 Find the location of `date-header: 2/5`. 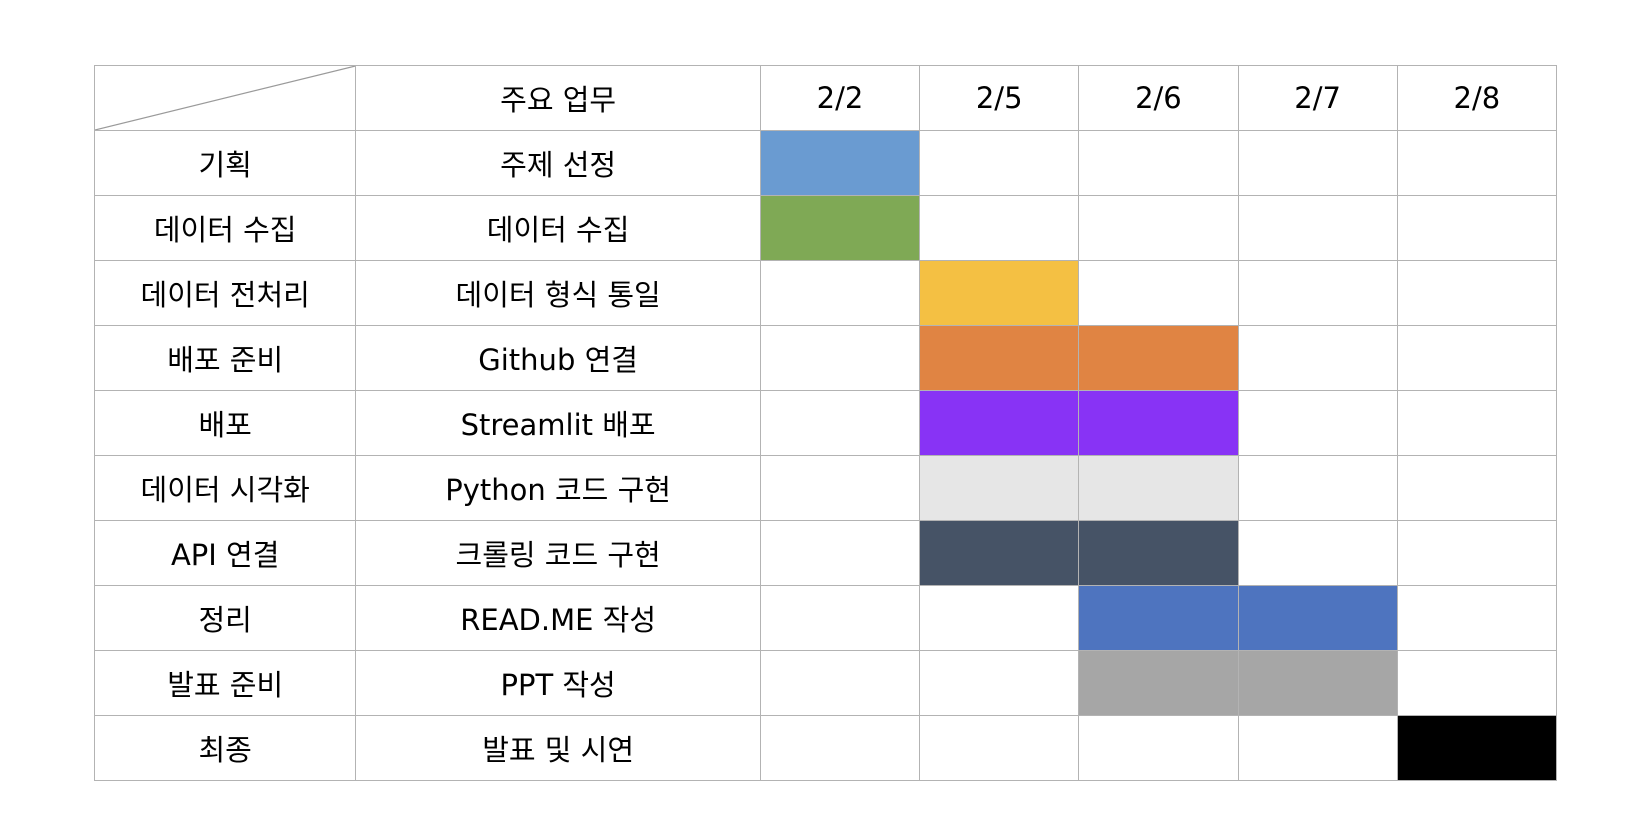

date-header: 2/5 is located at coordinates (999, 98).